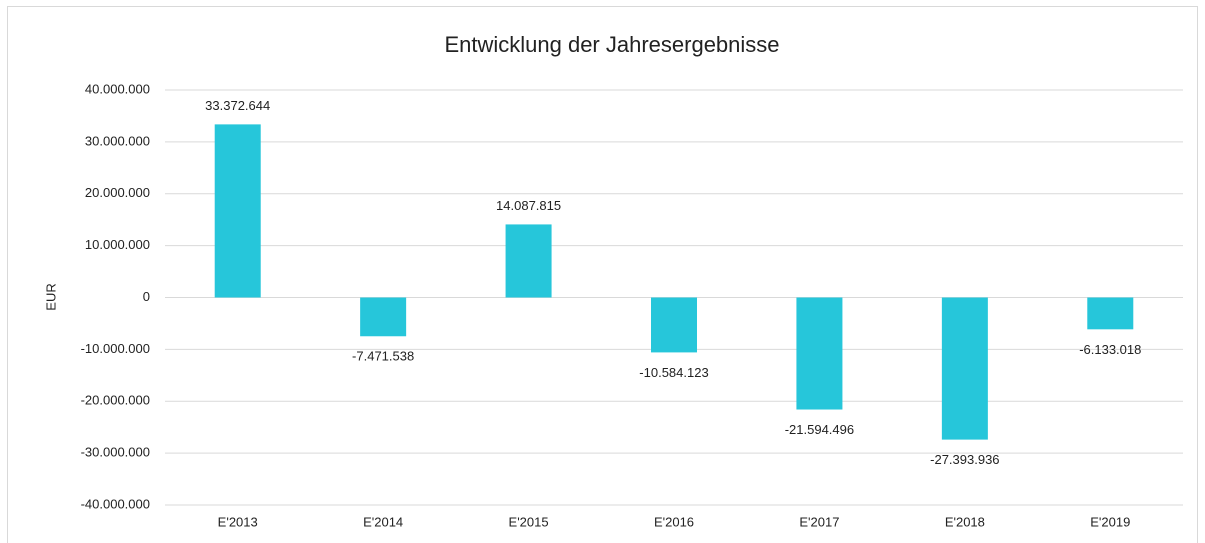 Image resolution: width=1205 pixels, height=543 pixels. What do you see at coordinates (50, 296) in the screenshot?
I see `y-axis-label: EUR` at bounding box center [50, 296].